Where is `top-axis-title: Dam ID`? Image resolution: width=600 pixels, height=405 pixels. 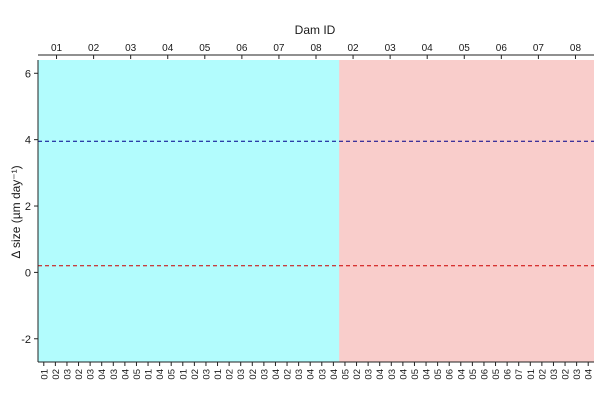 top-axis-title: Dam ID is located at coordinates (315, 30).